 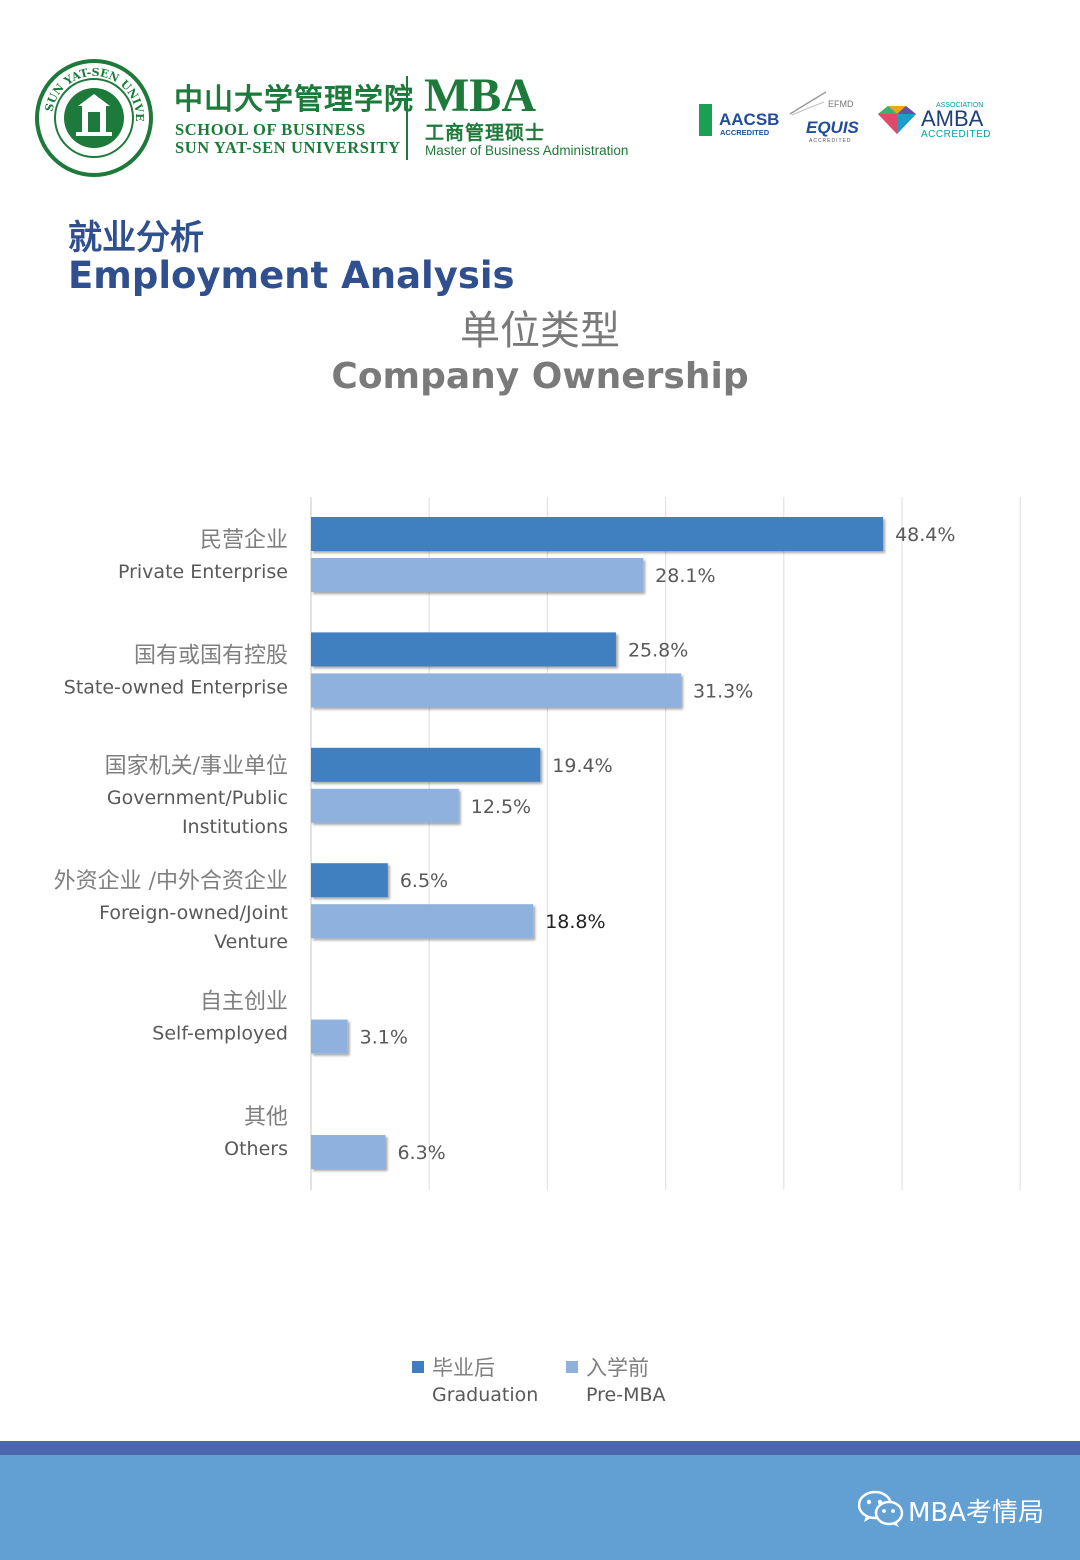 I want to click on category-label-cn: 国家机关/事业单位, so click(x=196, y=766).